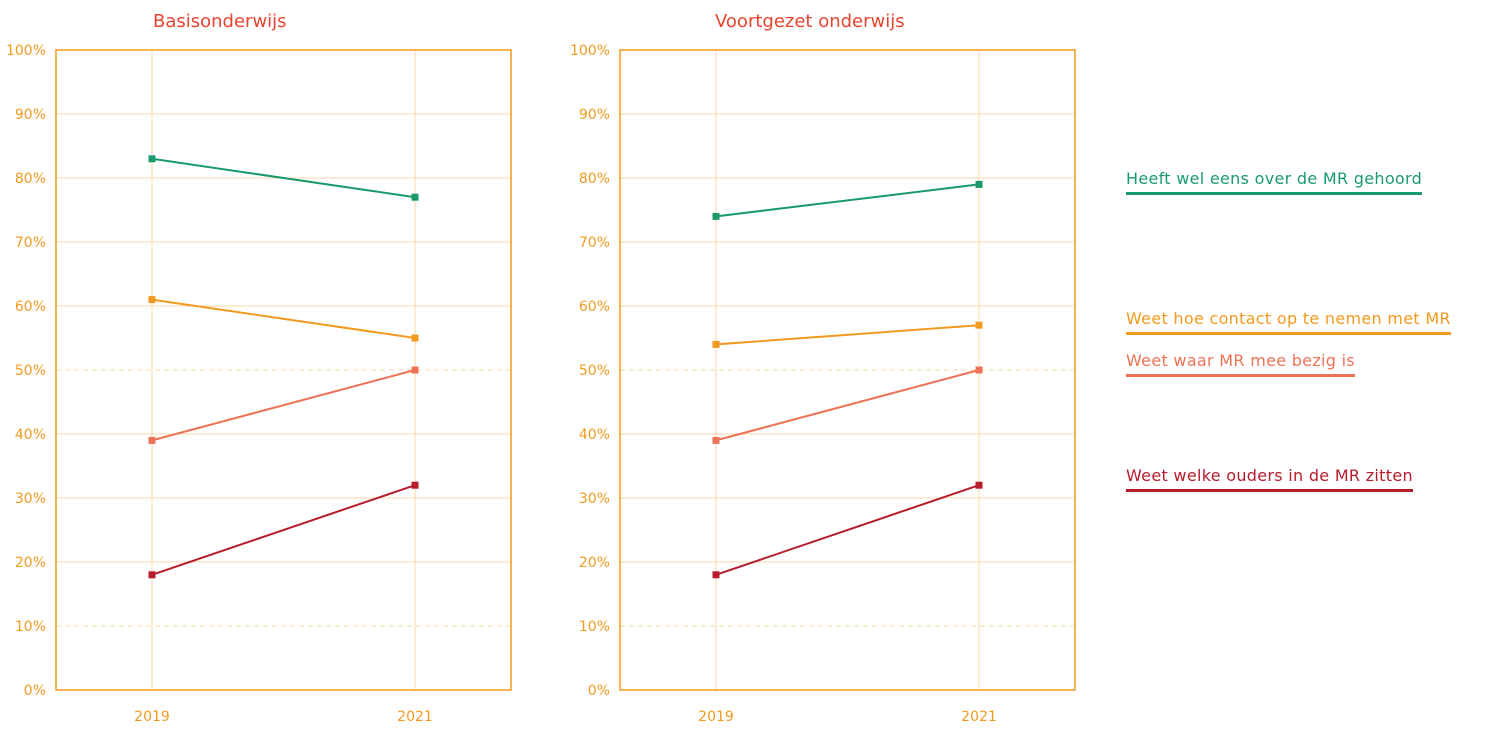 Image resolution: width=1500 pixels, height=730 pixels. I want to click on voortgezet-ytick-label: 30%, so click(594, 499).